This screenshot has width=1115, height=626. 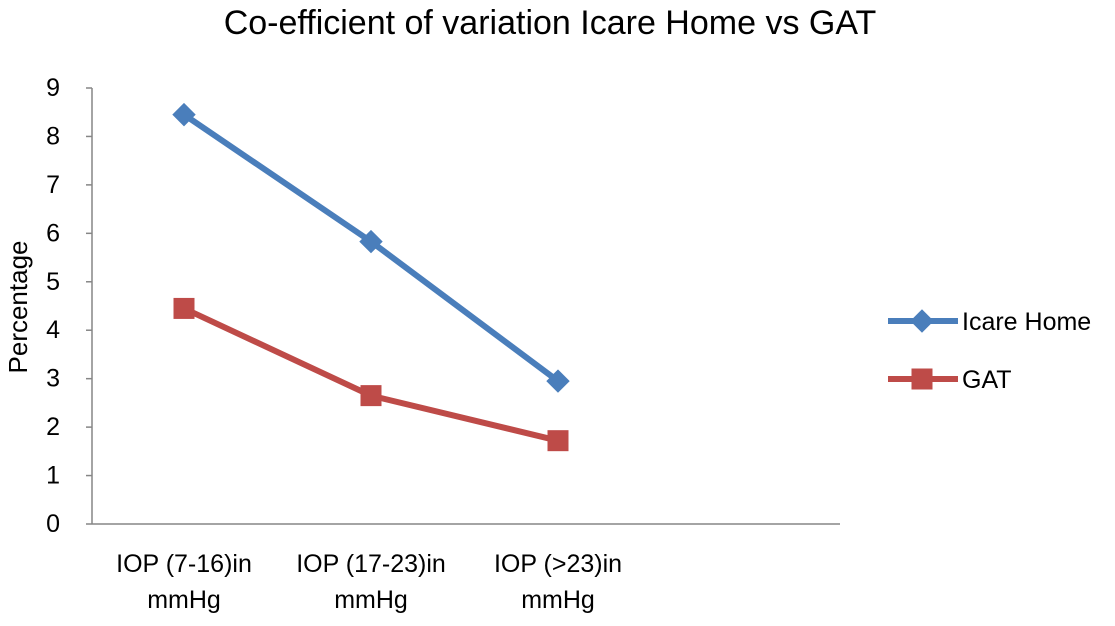 I want to click on y-axis-ticks: 0 1 2 3 4 5 6 7 8 9, so click(x=69, y=306).